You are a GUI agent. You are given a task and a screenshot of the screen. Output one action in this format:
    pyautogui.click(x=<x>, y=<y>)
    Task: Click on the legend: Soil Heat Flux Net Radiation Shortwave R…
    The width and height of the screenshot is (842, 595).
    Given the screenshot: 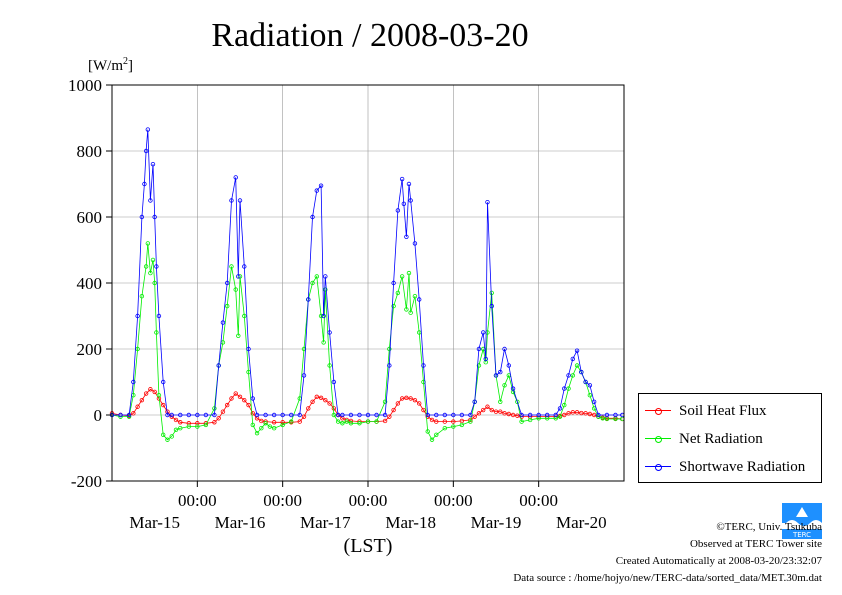 What is the action you would take?
    pyautogui.click(x=730, y=438)
    